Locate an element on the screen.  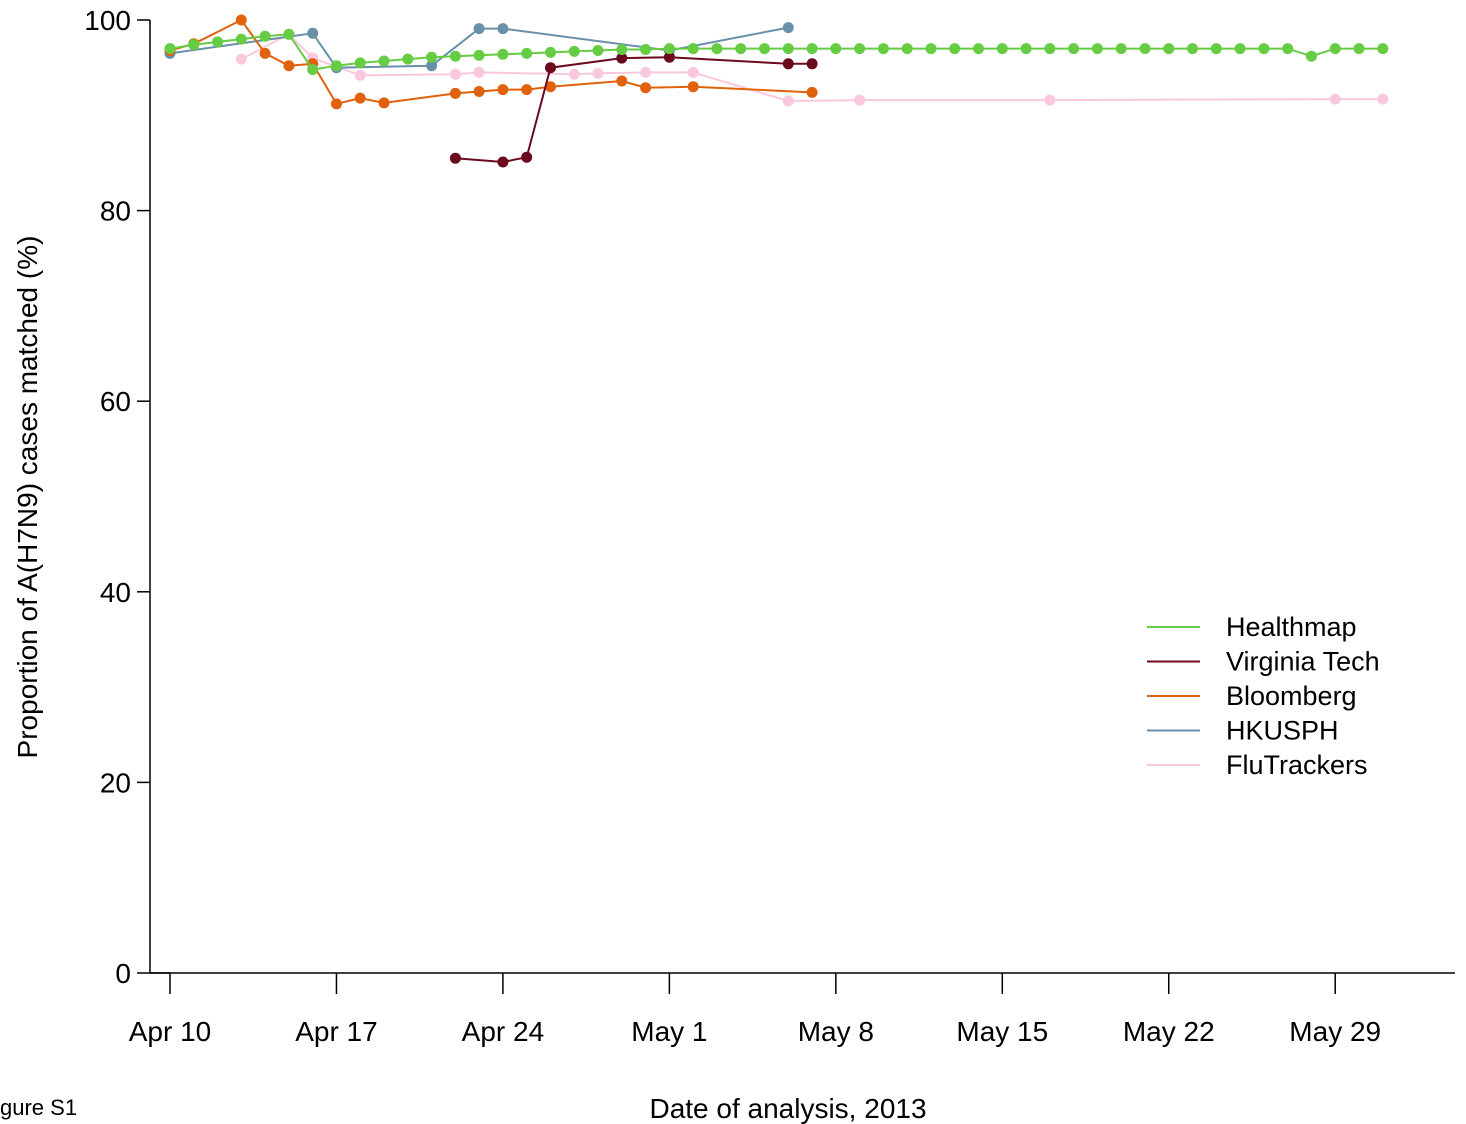
x-tick-label: Apr 17 is located at coordinates (336, 1031).